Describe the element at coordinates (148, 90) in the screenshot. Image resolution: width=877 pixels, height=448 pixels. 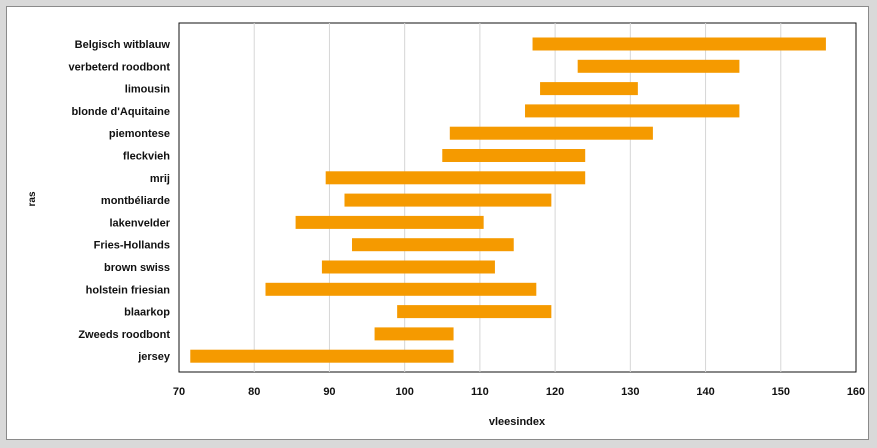
I see `category-label: limousin` at that location.